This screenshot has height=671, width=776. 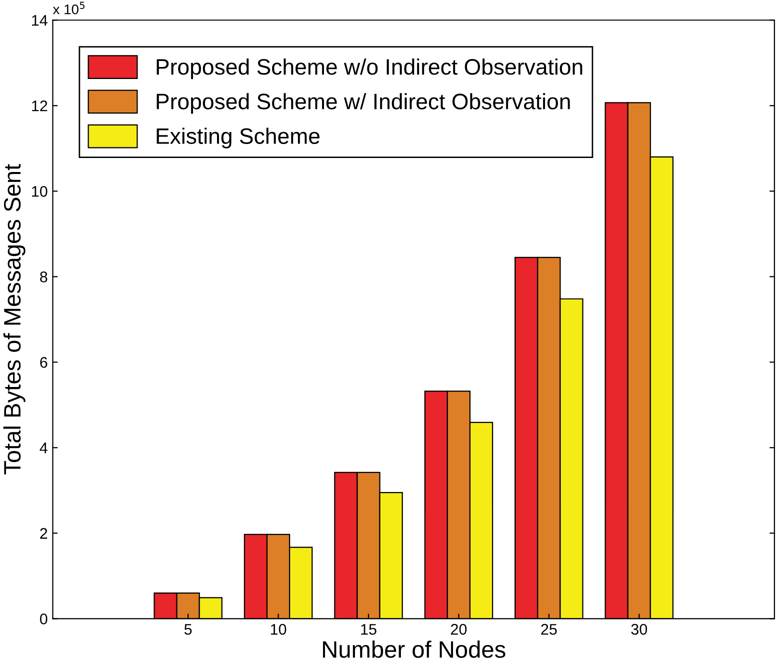 I want to click on y-tick-label: 4, so click(x=44, y=448).